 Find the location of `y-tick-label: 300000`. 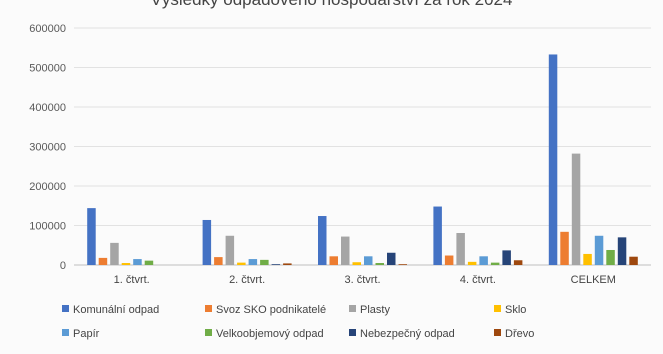

y-tick-label: 300000 is located at coordinates (47, 148).